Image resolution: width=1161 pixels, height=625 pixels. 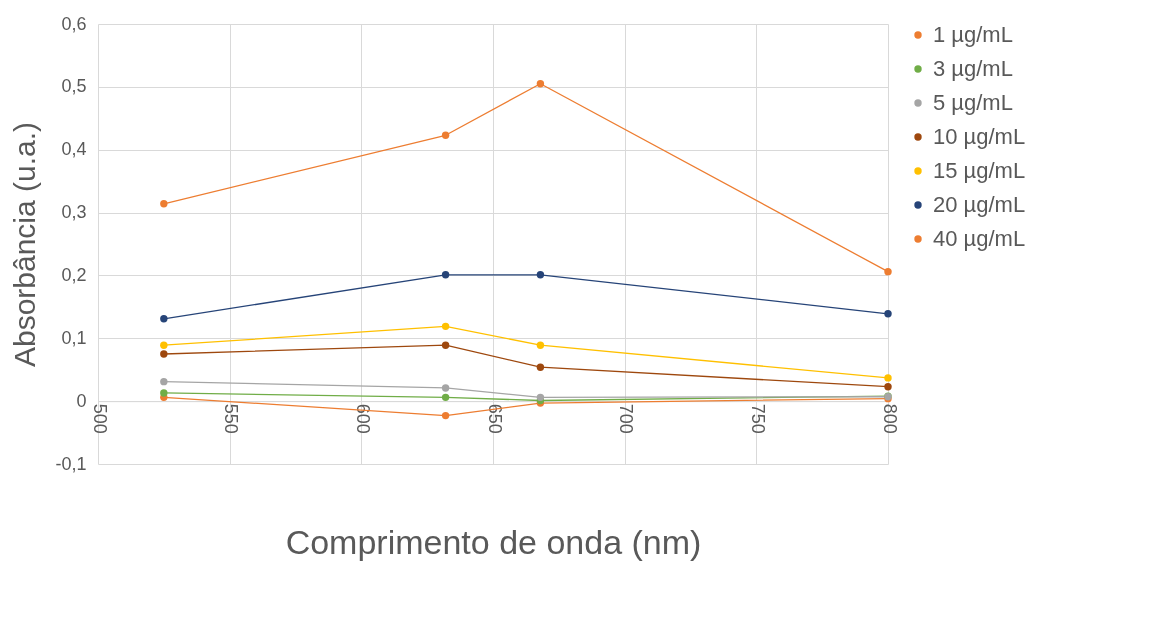 What do you see at coordinates (74, 337) in the screenshot?
I see `y-tick-label: 0,1` at bounding box center [74, 337].